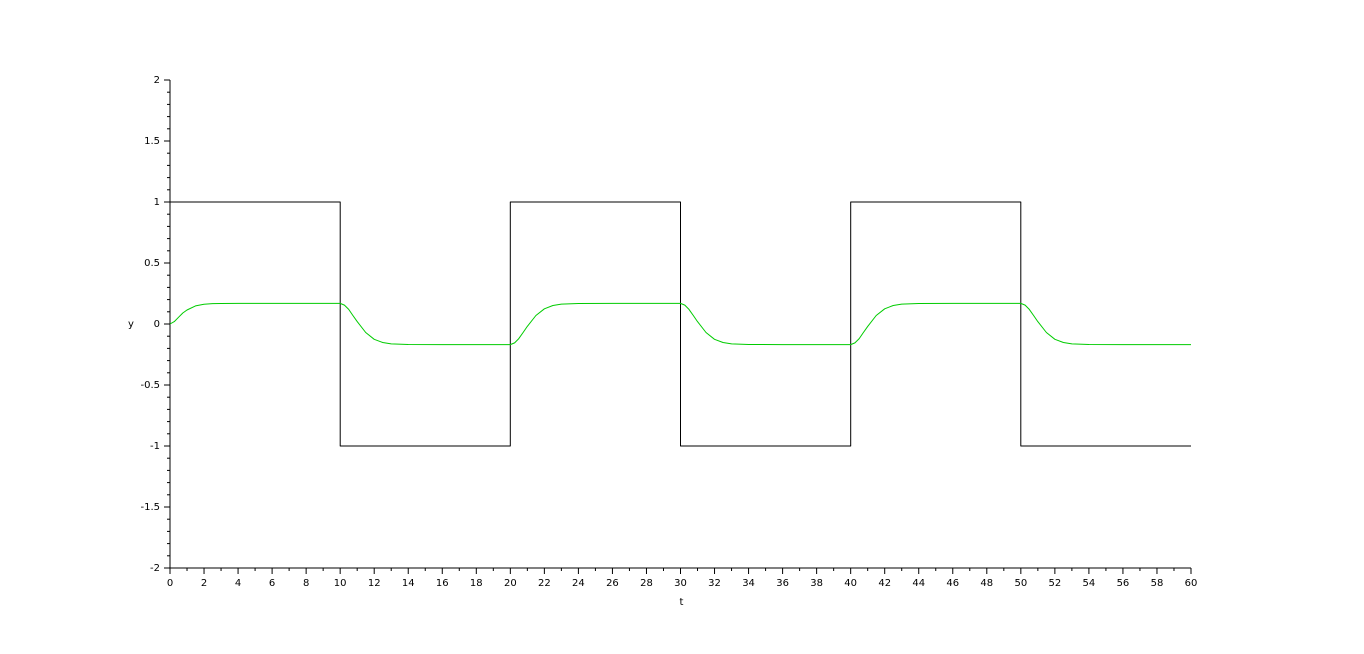 The width and height of the screenshot is (1364, 654). Describe the element at coordinates (884, 583) in the screenshot. I see `x-tick-label: 42` at that location.